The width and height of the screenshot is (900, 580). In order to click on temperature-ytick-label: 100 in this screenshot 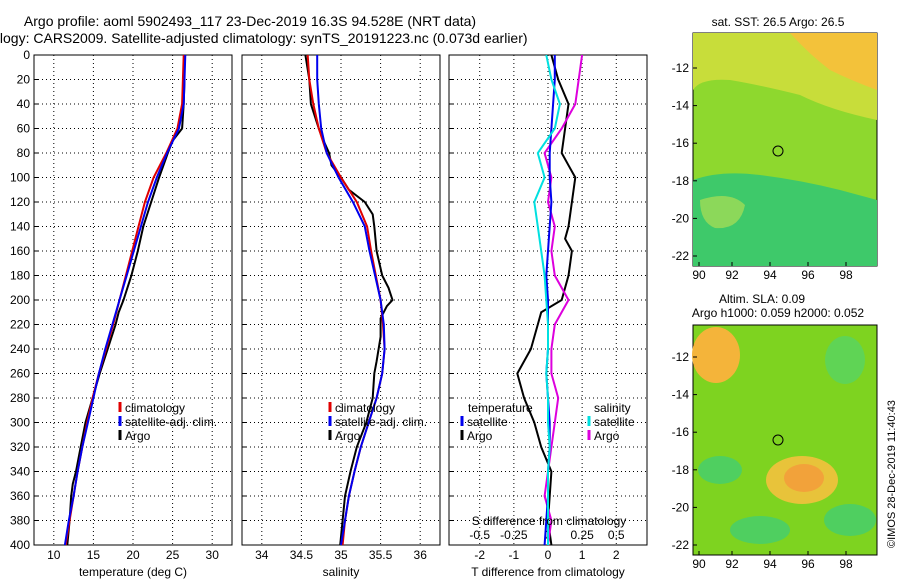, I will do `click(20, 178)`.